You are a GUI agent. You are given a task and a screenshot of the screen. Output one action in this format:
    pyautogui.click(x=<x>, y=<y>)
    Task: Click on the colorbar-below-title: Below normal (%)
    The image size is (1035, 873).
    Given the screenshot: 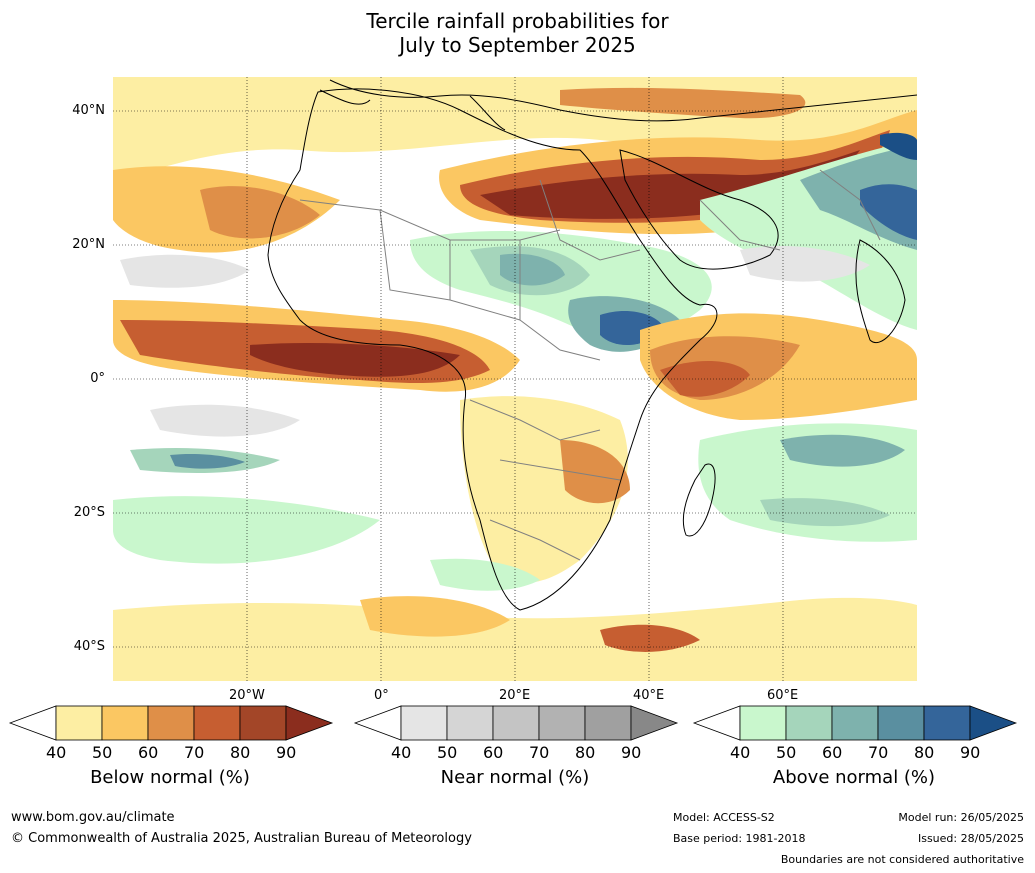 What is the action you would take?
    pyautogui.click(x=170, y=777)
    